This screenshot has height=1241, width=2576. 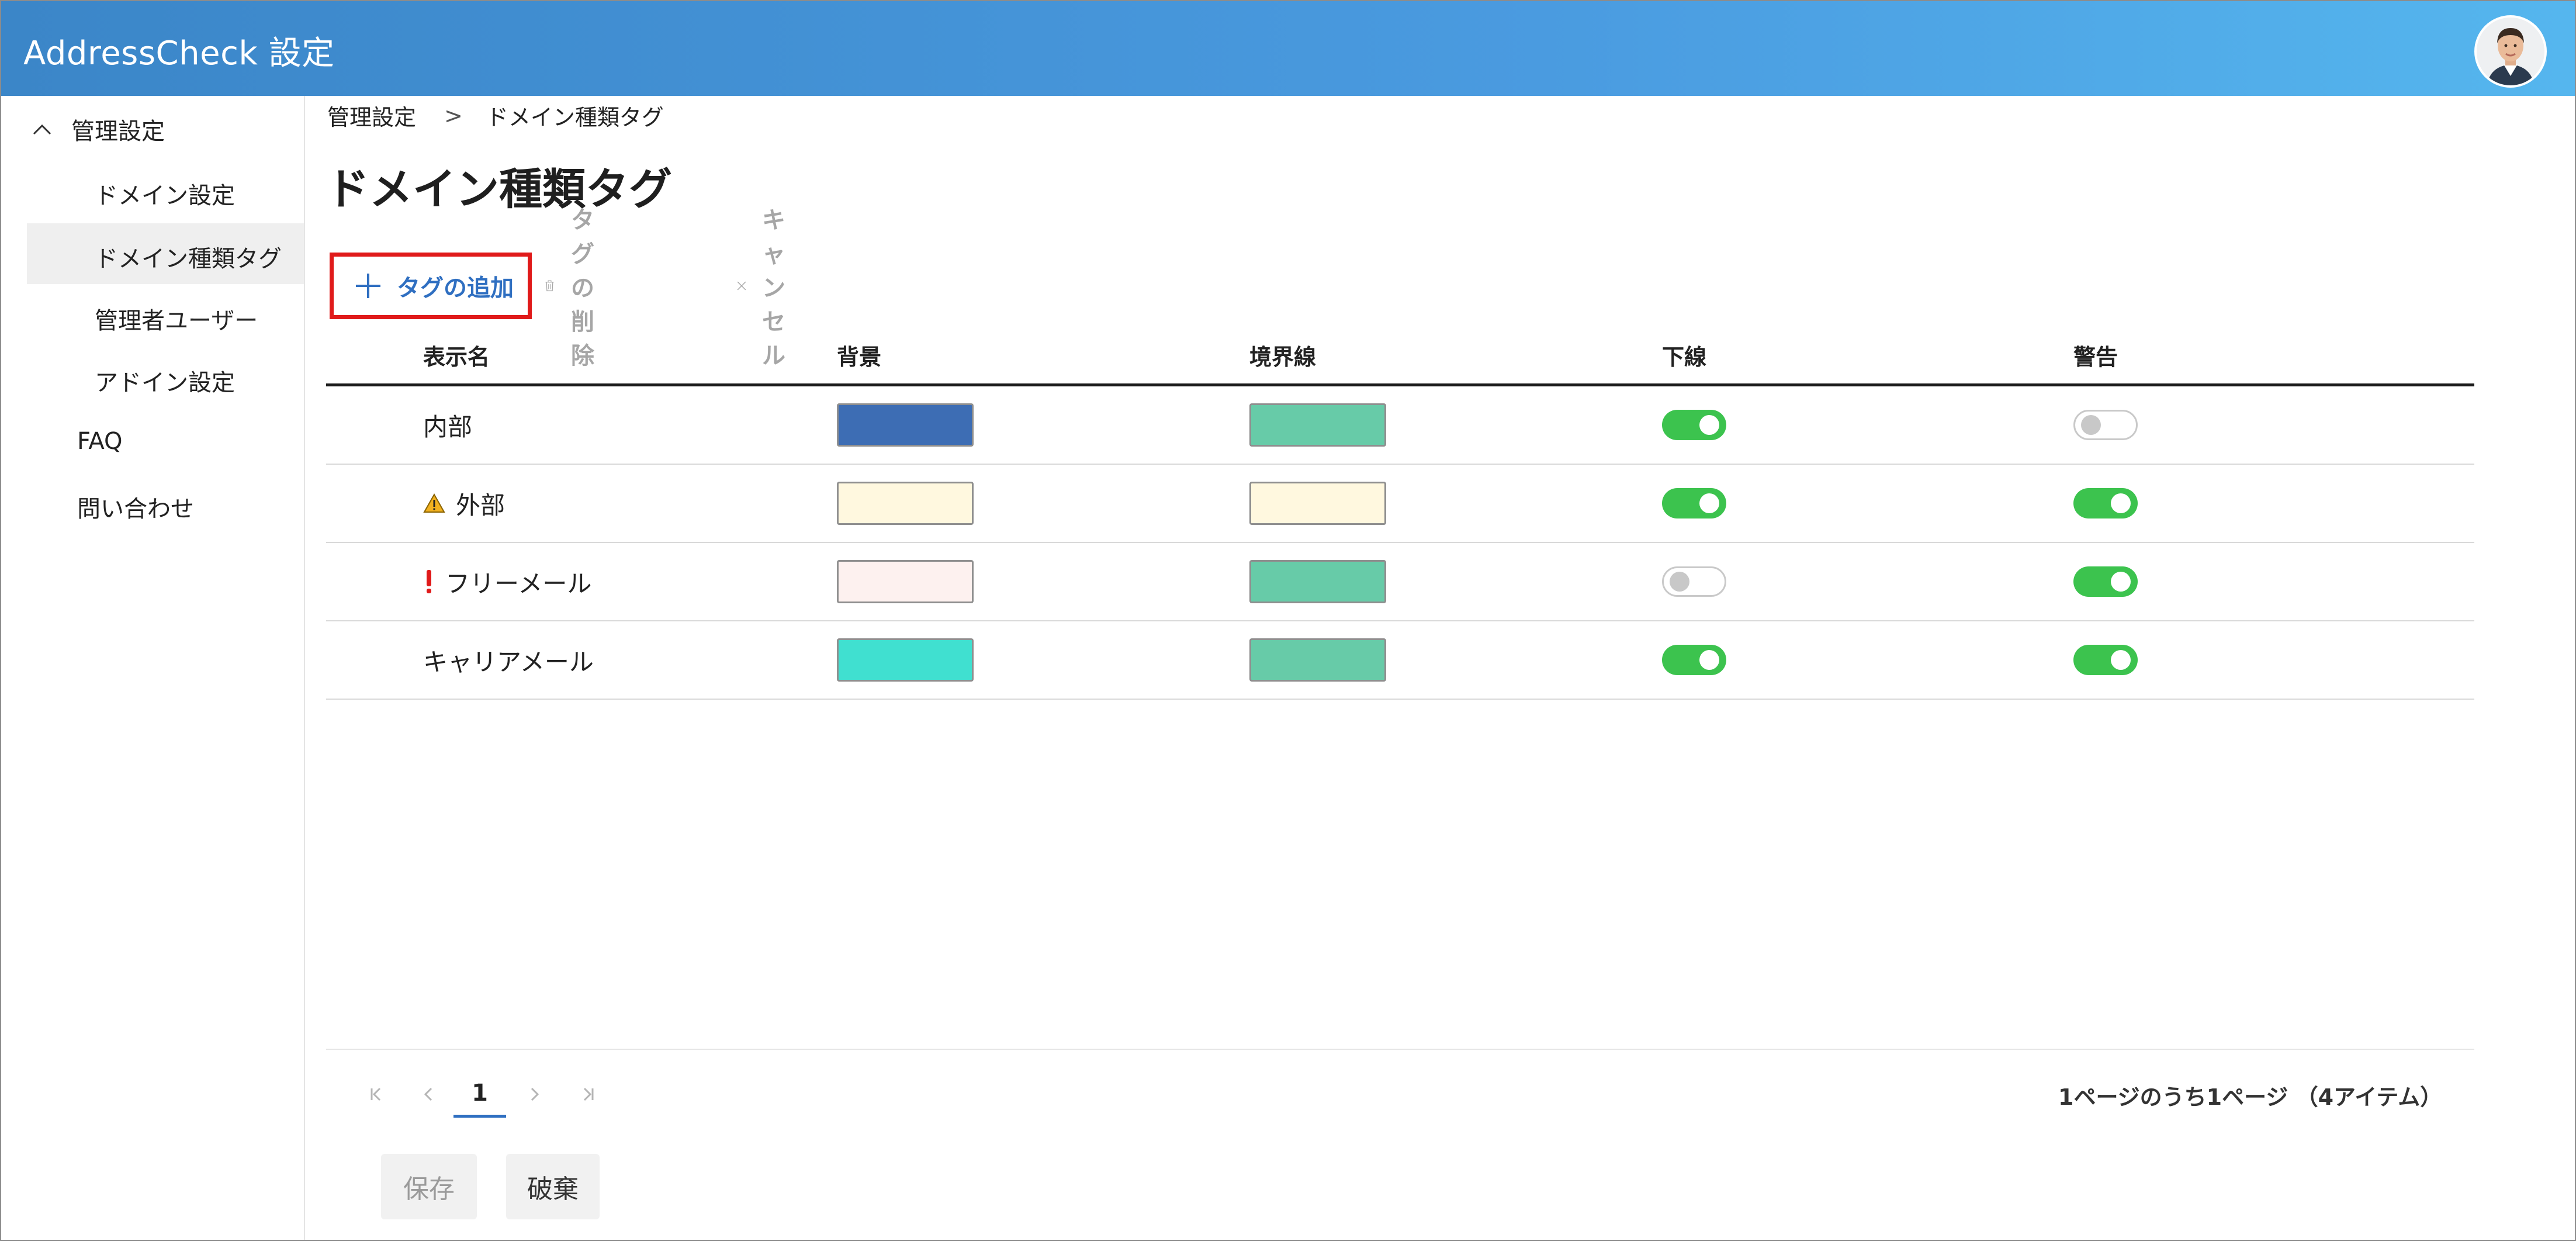 What do you see at coordinates (1400, 1049) in the screenshot?
I see `footer-divider` at bounding box center [1400, 1049].